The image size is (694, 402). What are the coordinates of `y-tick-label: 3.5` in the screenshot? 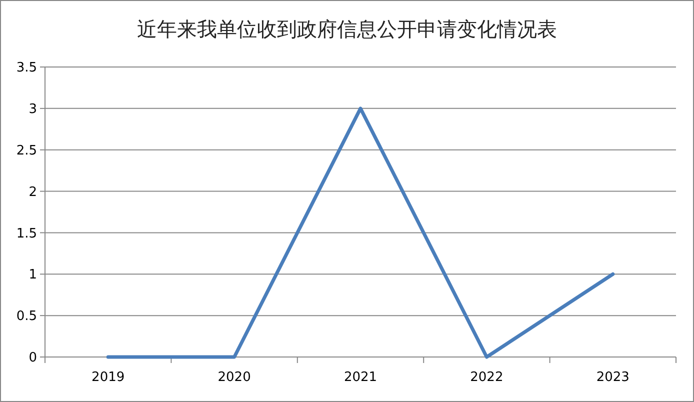 It's located at (26, 68).